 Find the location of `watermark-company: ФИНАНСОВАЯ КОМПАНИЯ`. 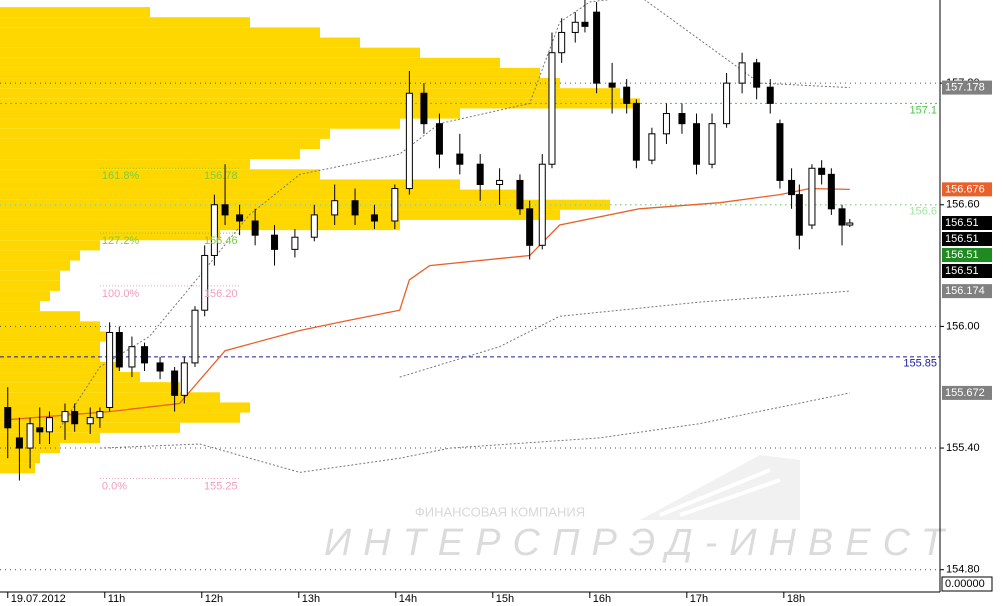

watermark-company: ФИНАНСОВАЯ КОМПАНИЯ is located at coordinates (500, 511).